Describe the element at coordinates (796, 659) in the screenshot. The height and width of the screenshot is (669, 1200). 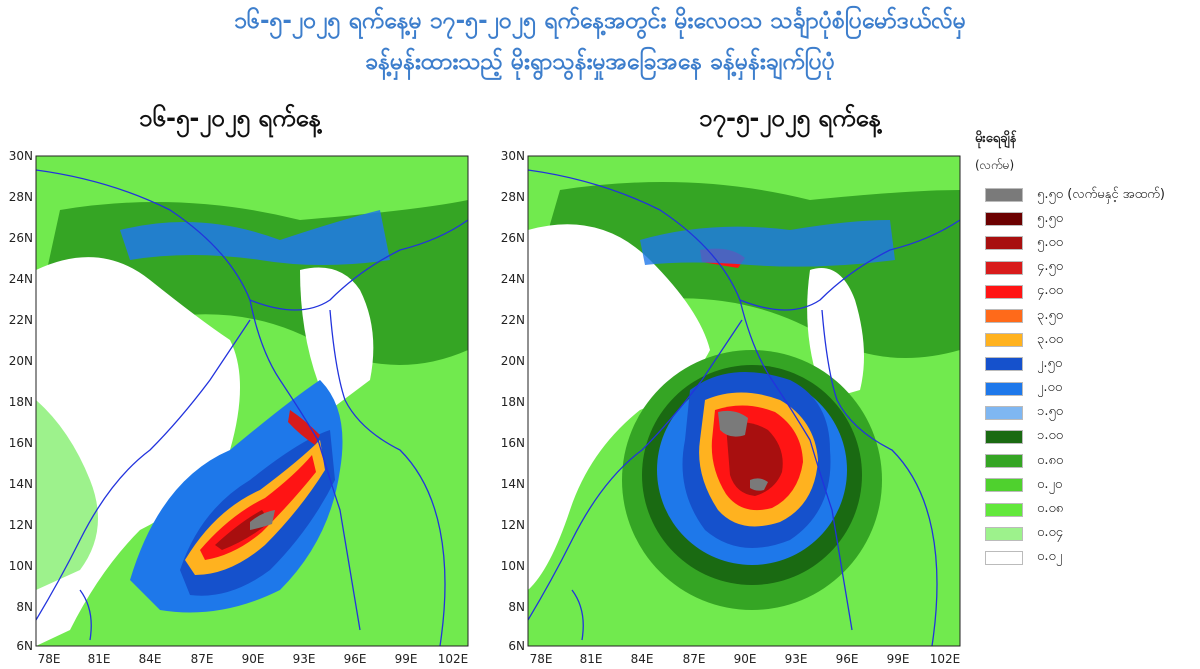
I see `lon-tick-label: 93E` at that location.